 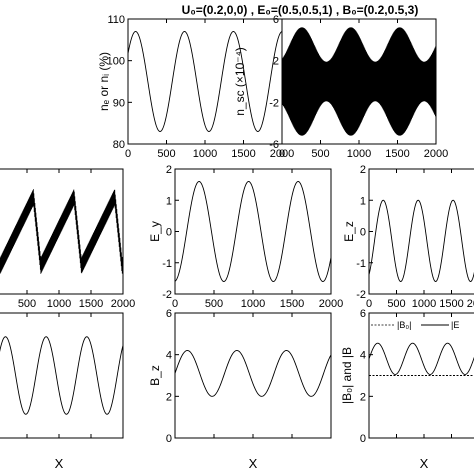 I want to click on y-axis-label-nsc: n_sc (×10⁻⁴), so click(x=240, y=81).